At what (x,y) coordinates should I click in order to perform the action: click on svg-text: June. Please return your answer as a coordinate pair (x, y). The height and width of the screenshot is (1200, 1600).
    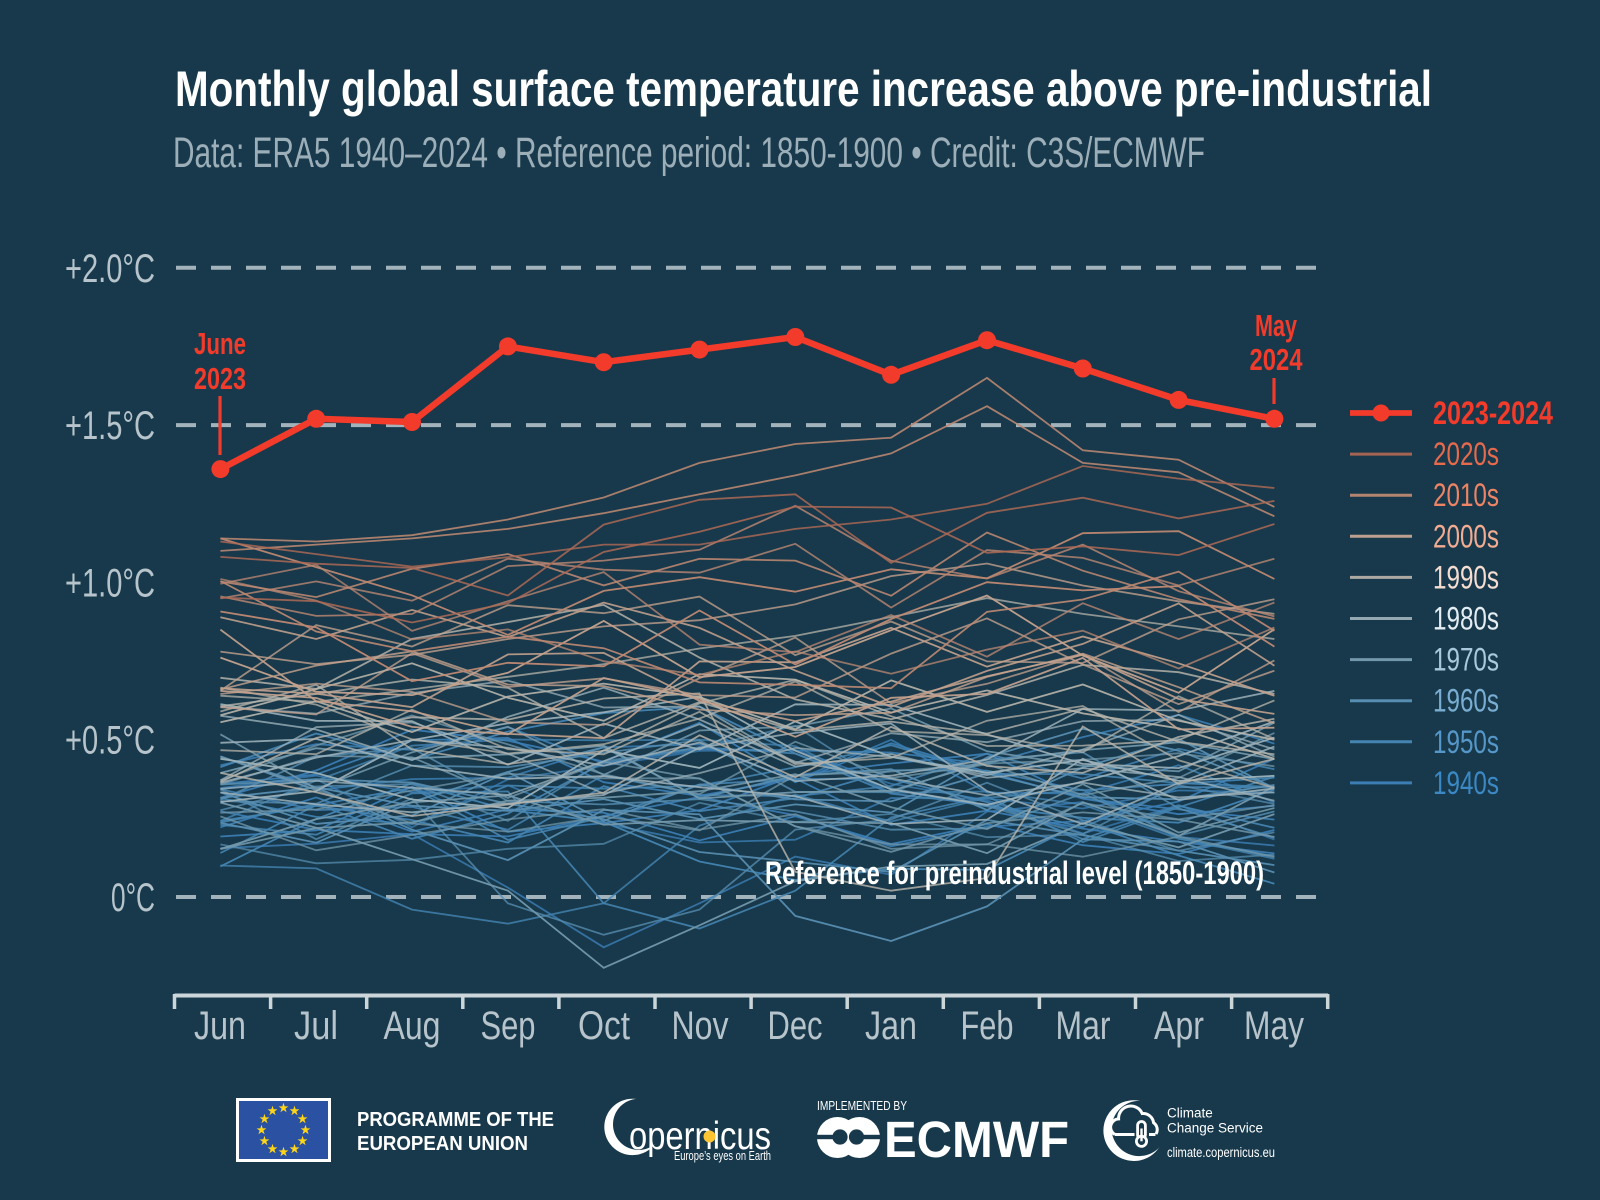
    Looking at the image, I should click on (220, 343).